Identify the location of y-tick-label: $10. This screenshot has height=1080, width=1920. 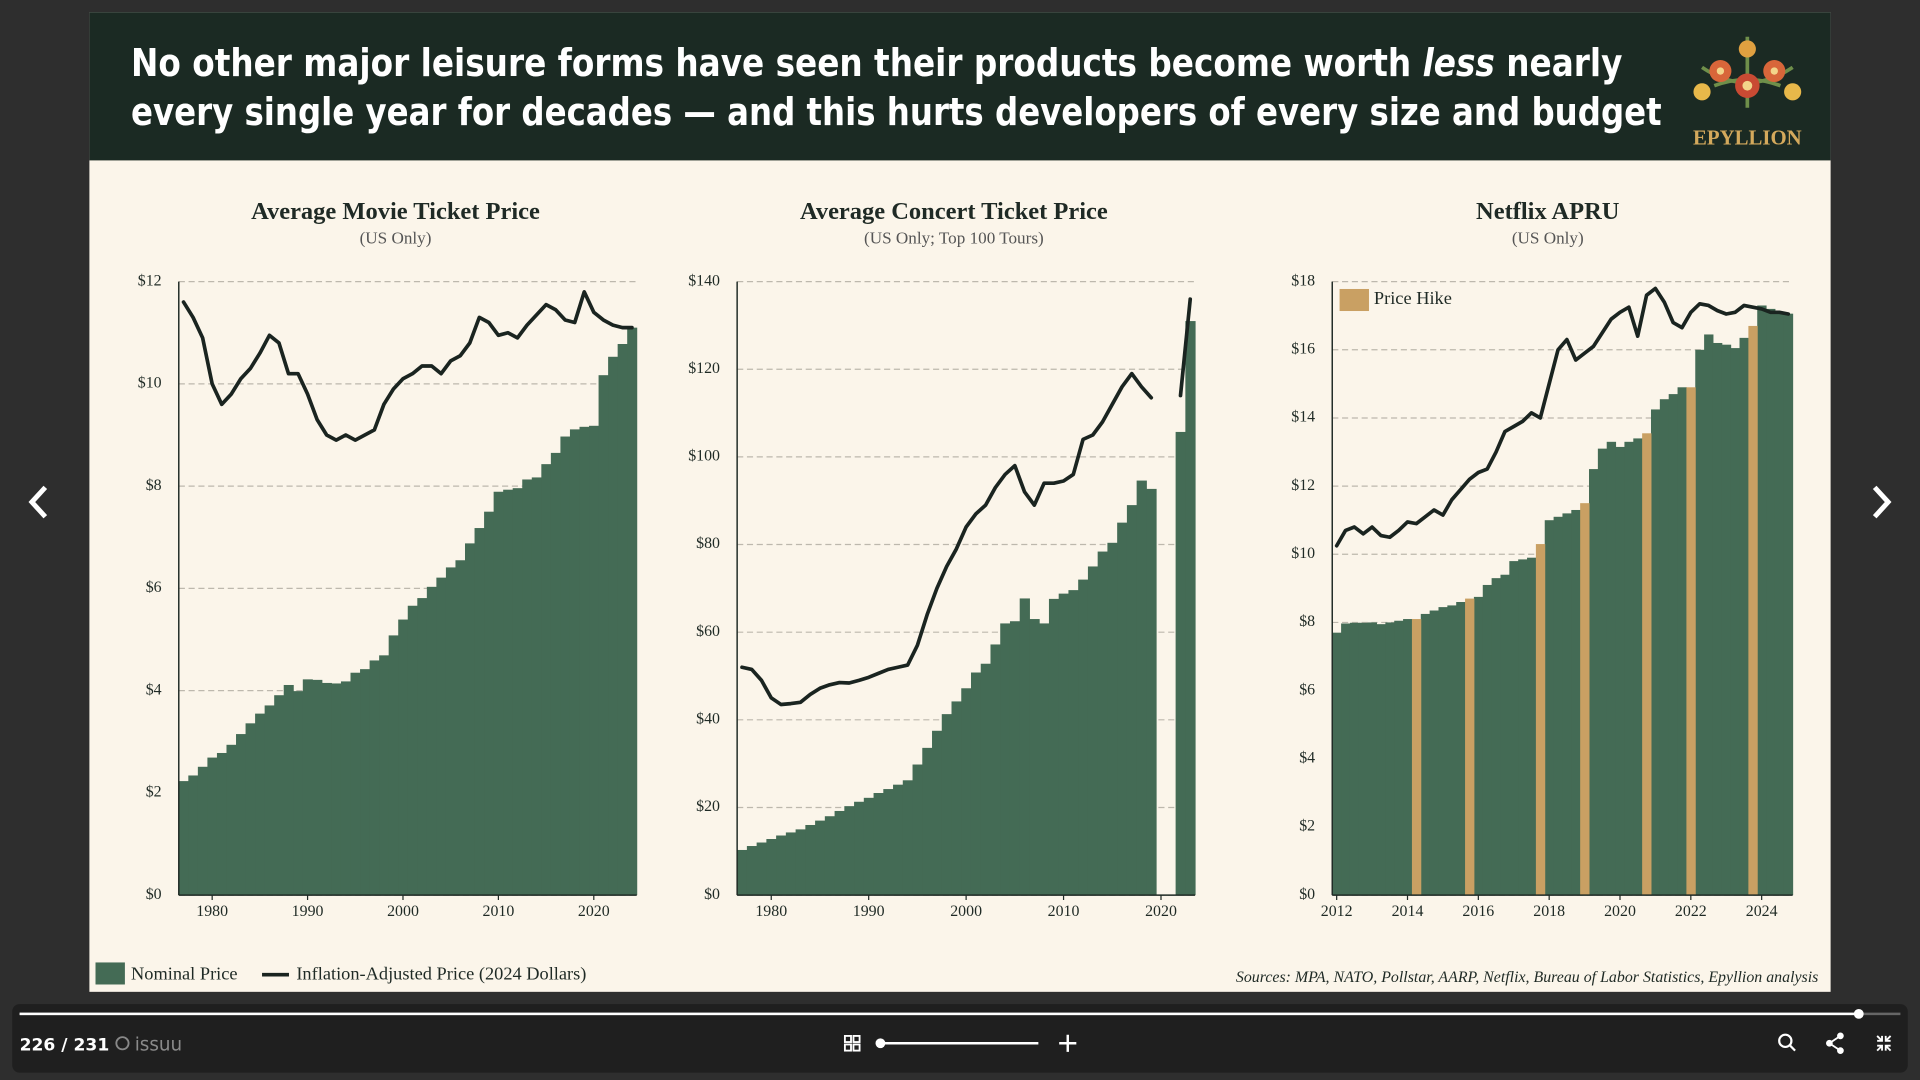
(150, 383).